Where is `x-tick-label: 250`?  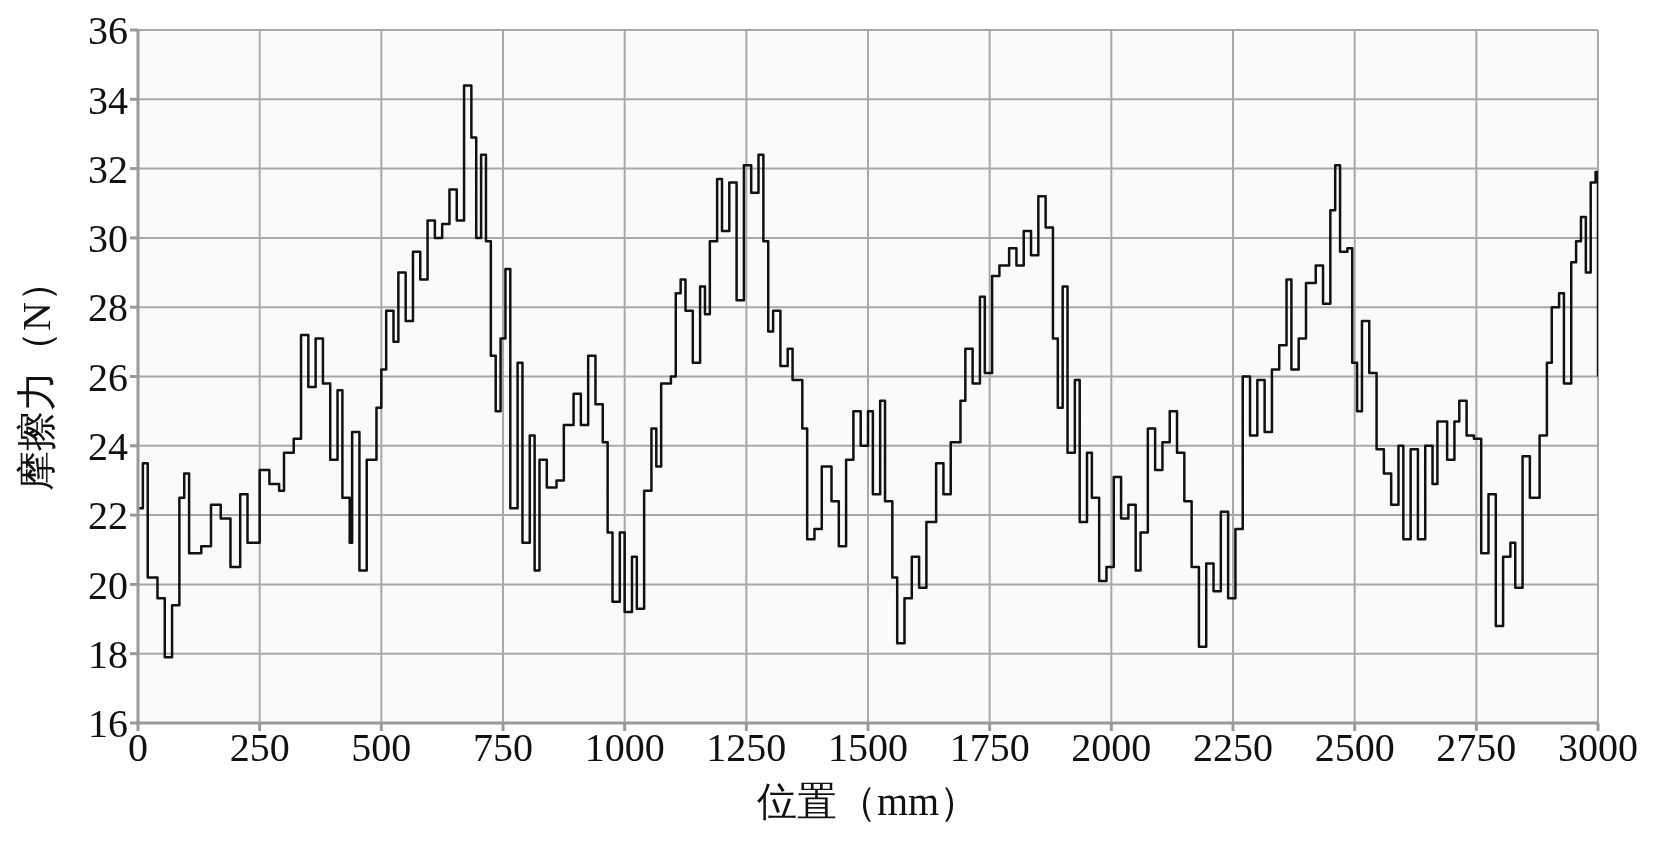 x-tick-label: 250 is located at coordinates (259, 748).